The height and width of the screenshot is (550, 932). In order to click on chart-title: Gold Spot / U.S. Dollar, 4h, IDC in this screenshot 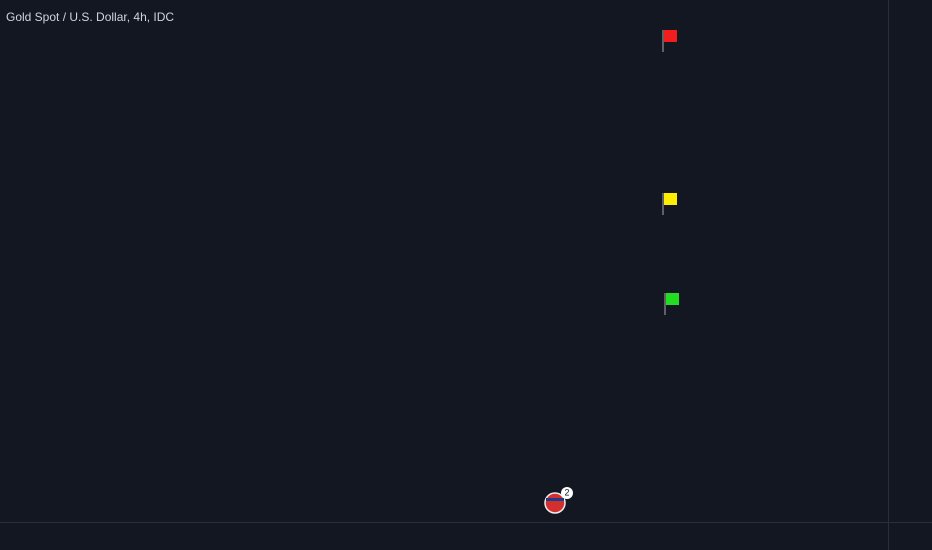, I will do `click(90, 17)`.